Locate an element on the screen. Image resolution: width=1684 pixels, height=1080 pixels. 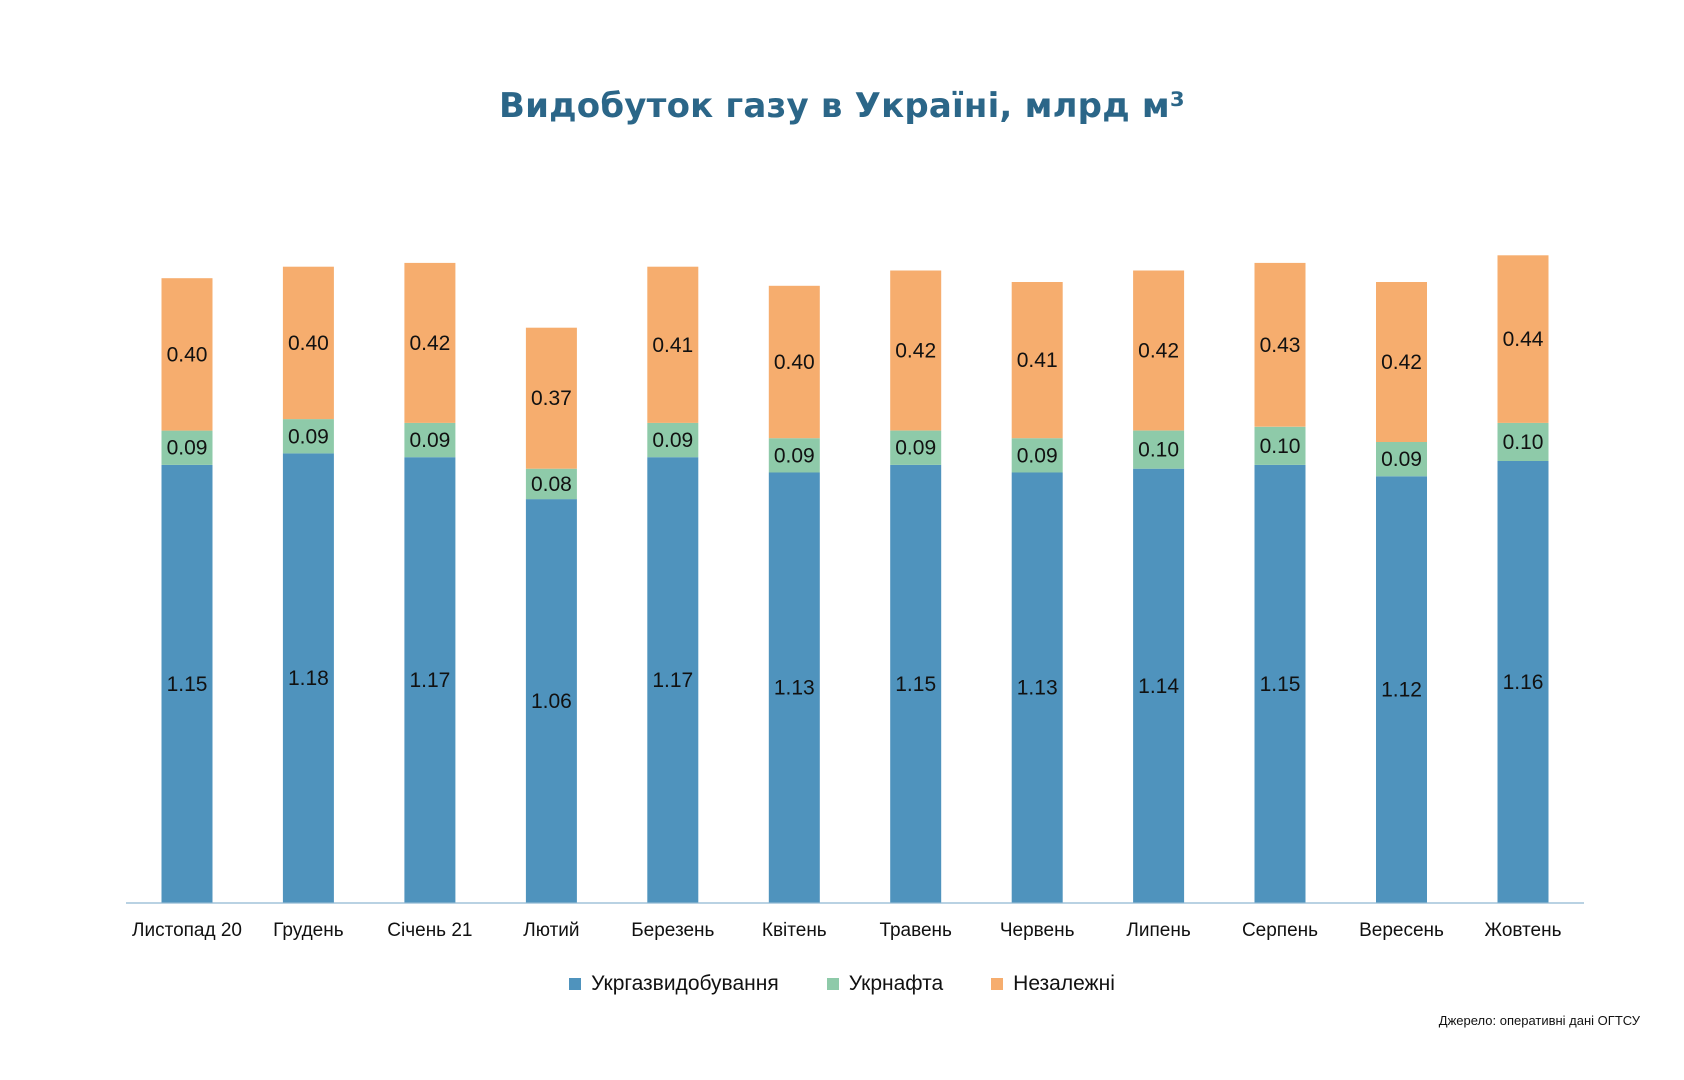
data-label-nezalezhni-10: 0.43 is located at coordinates (1280, 345).